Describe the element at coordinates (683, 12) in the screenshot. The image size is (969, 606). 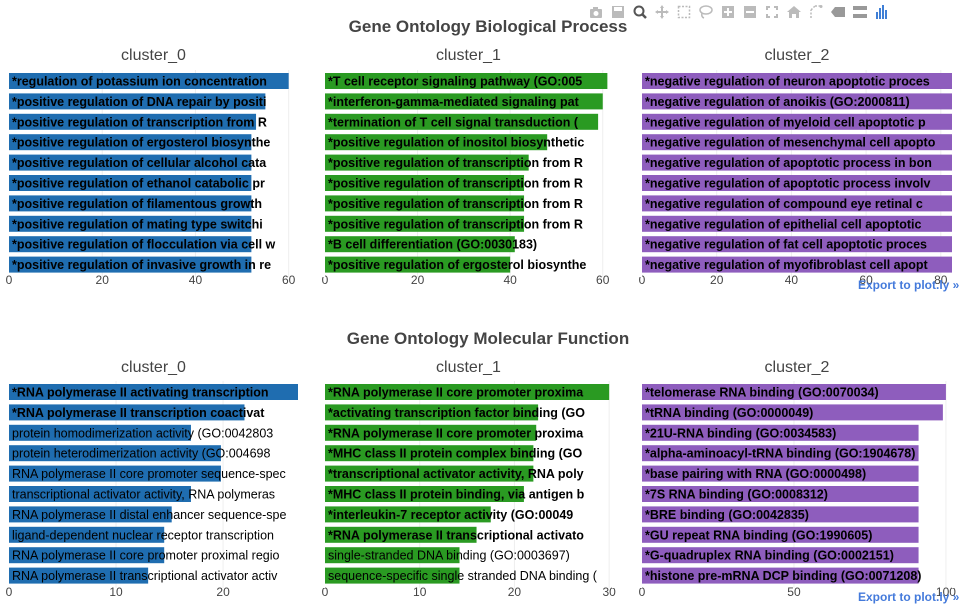
I see `box-select-button` at that location.